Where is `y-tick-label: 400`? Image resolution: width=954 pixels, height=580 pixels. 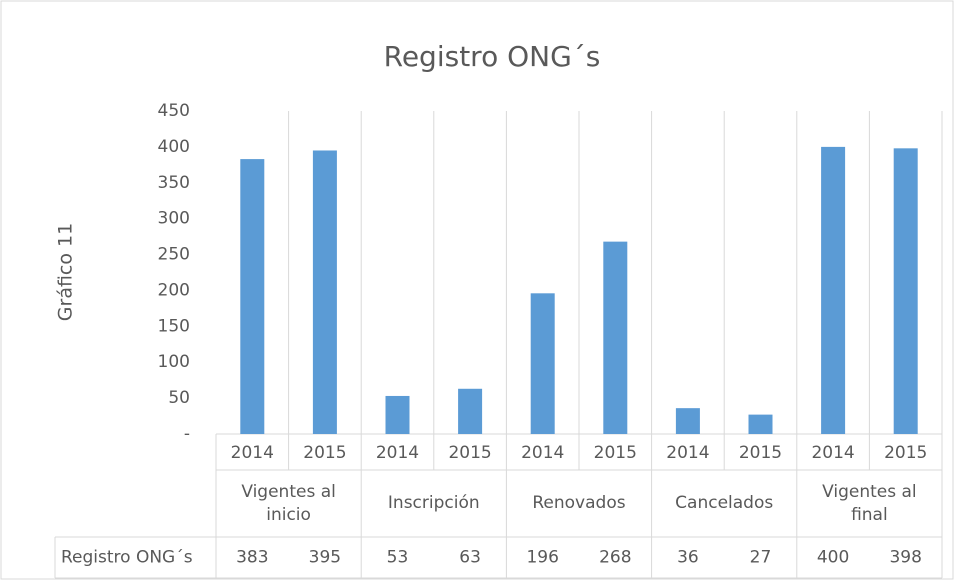
y-tick-label: 400 is located at coordinates (174, 147).